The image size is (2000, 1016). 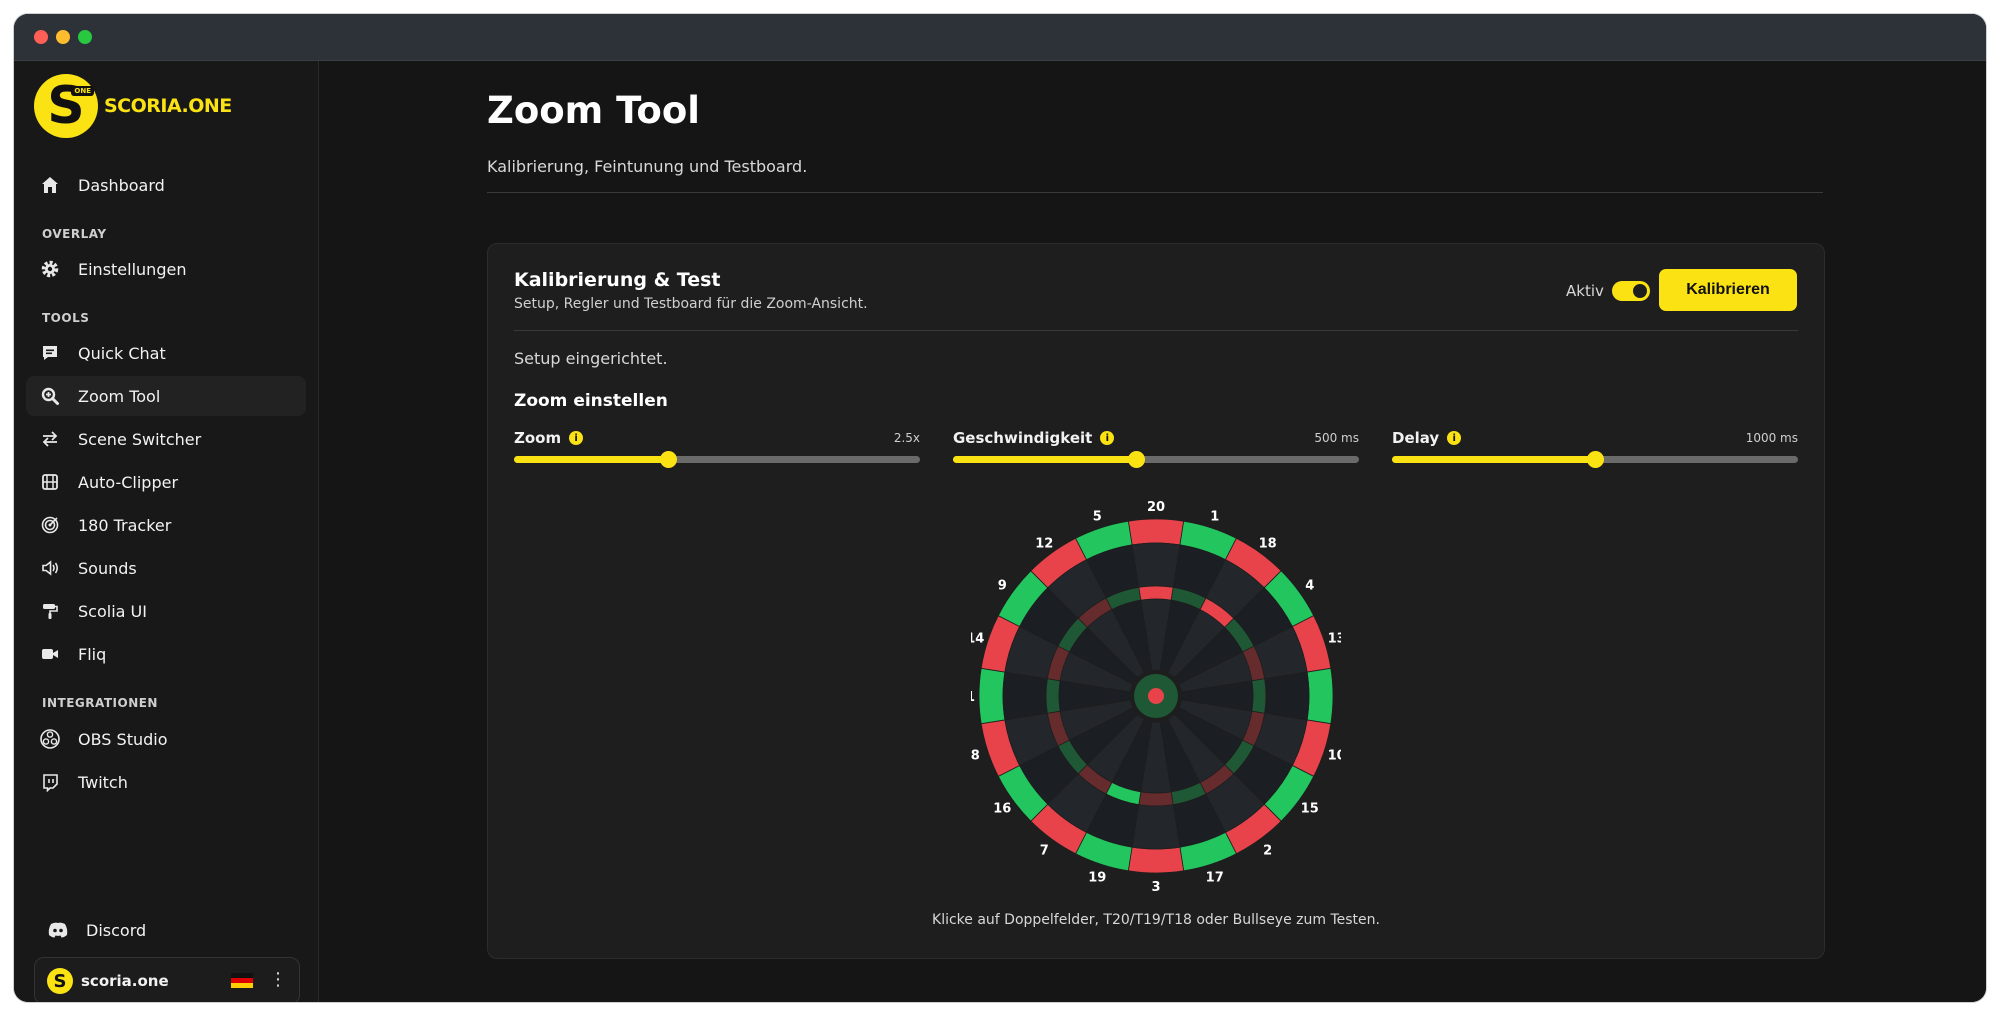 What do you see at coordinates (278, 979) in the screenshot?
I see `more-options-icon: ⋮` at bounding box center [278, 979].